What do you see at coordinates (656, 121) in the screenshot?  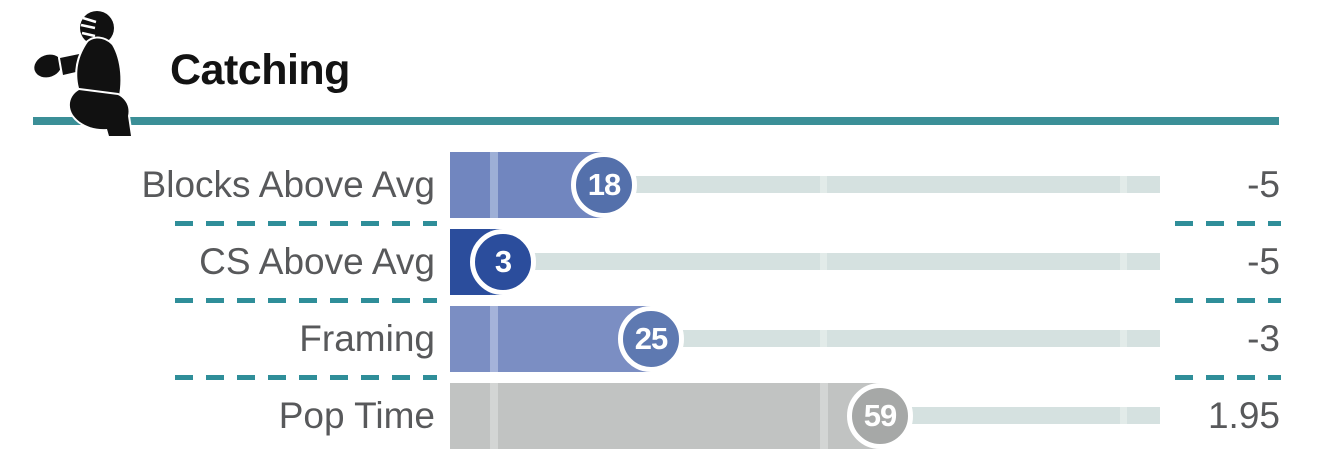 I see `header-accent-line` at bounding box center [656, 121].